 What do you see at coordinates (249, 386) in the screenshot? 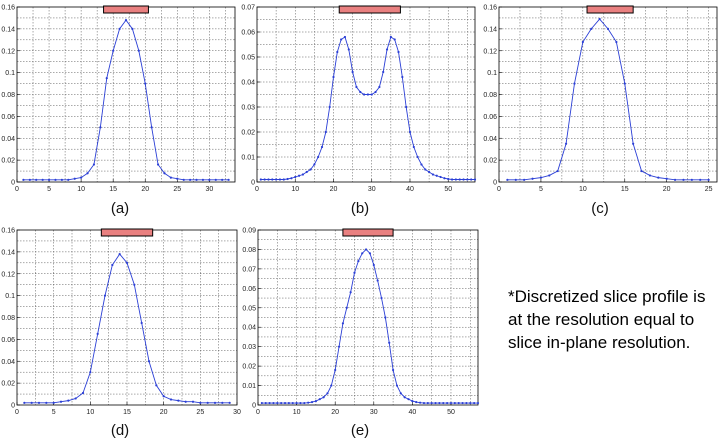
I see `y-tick-label: 0.01` at bounding box center [249, 386].